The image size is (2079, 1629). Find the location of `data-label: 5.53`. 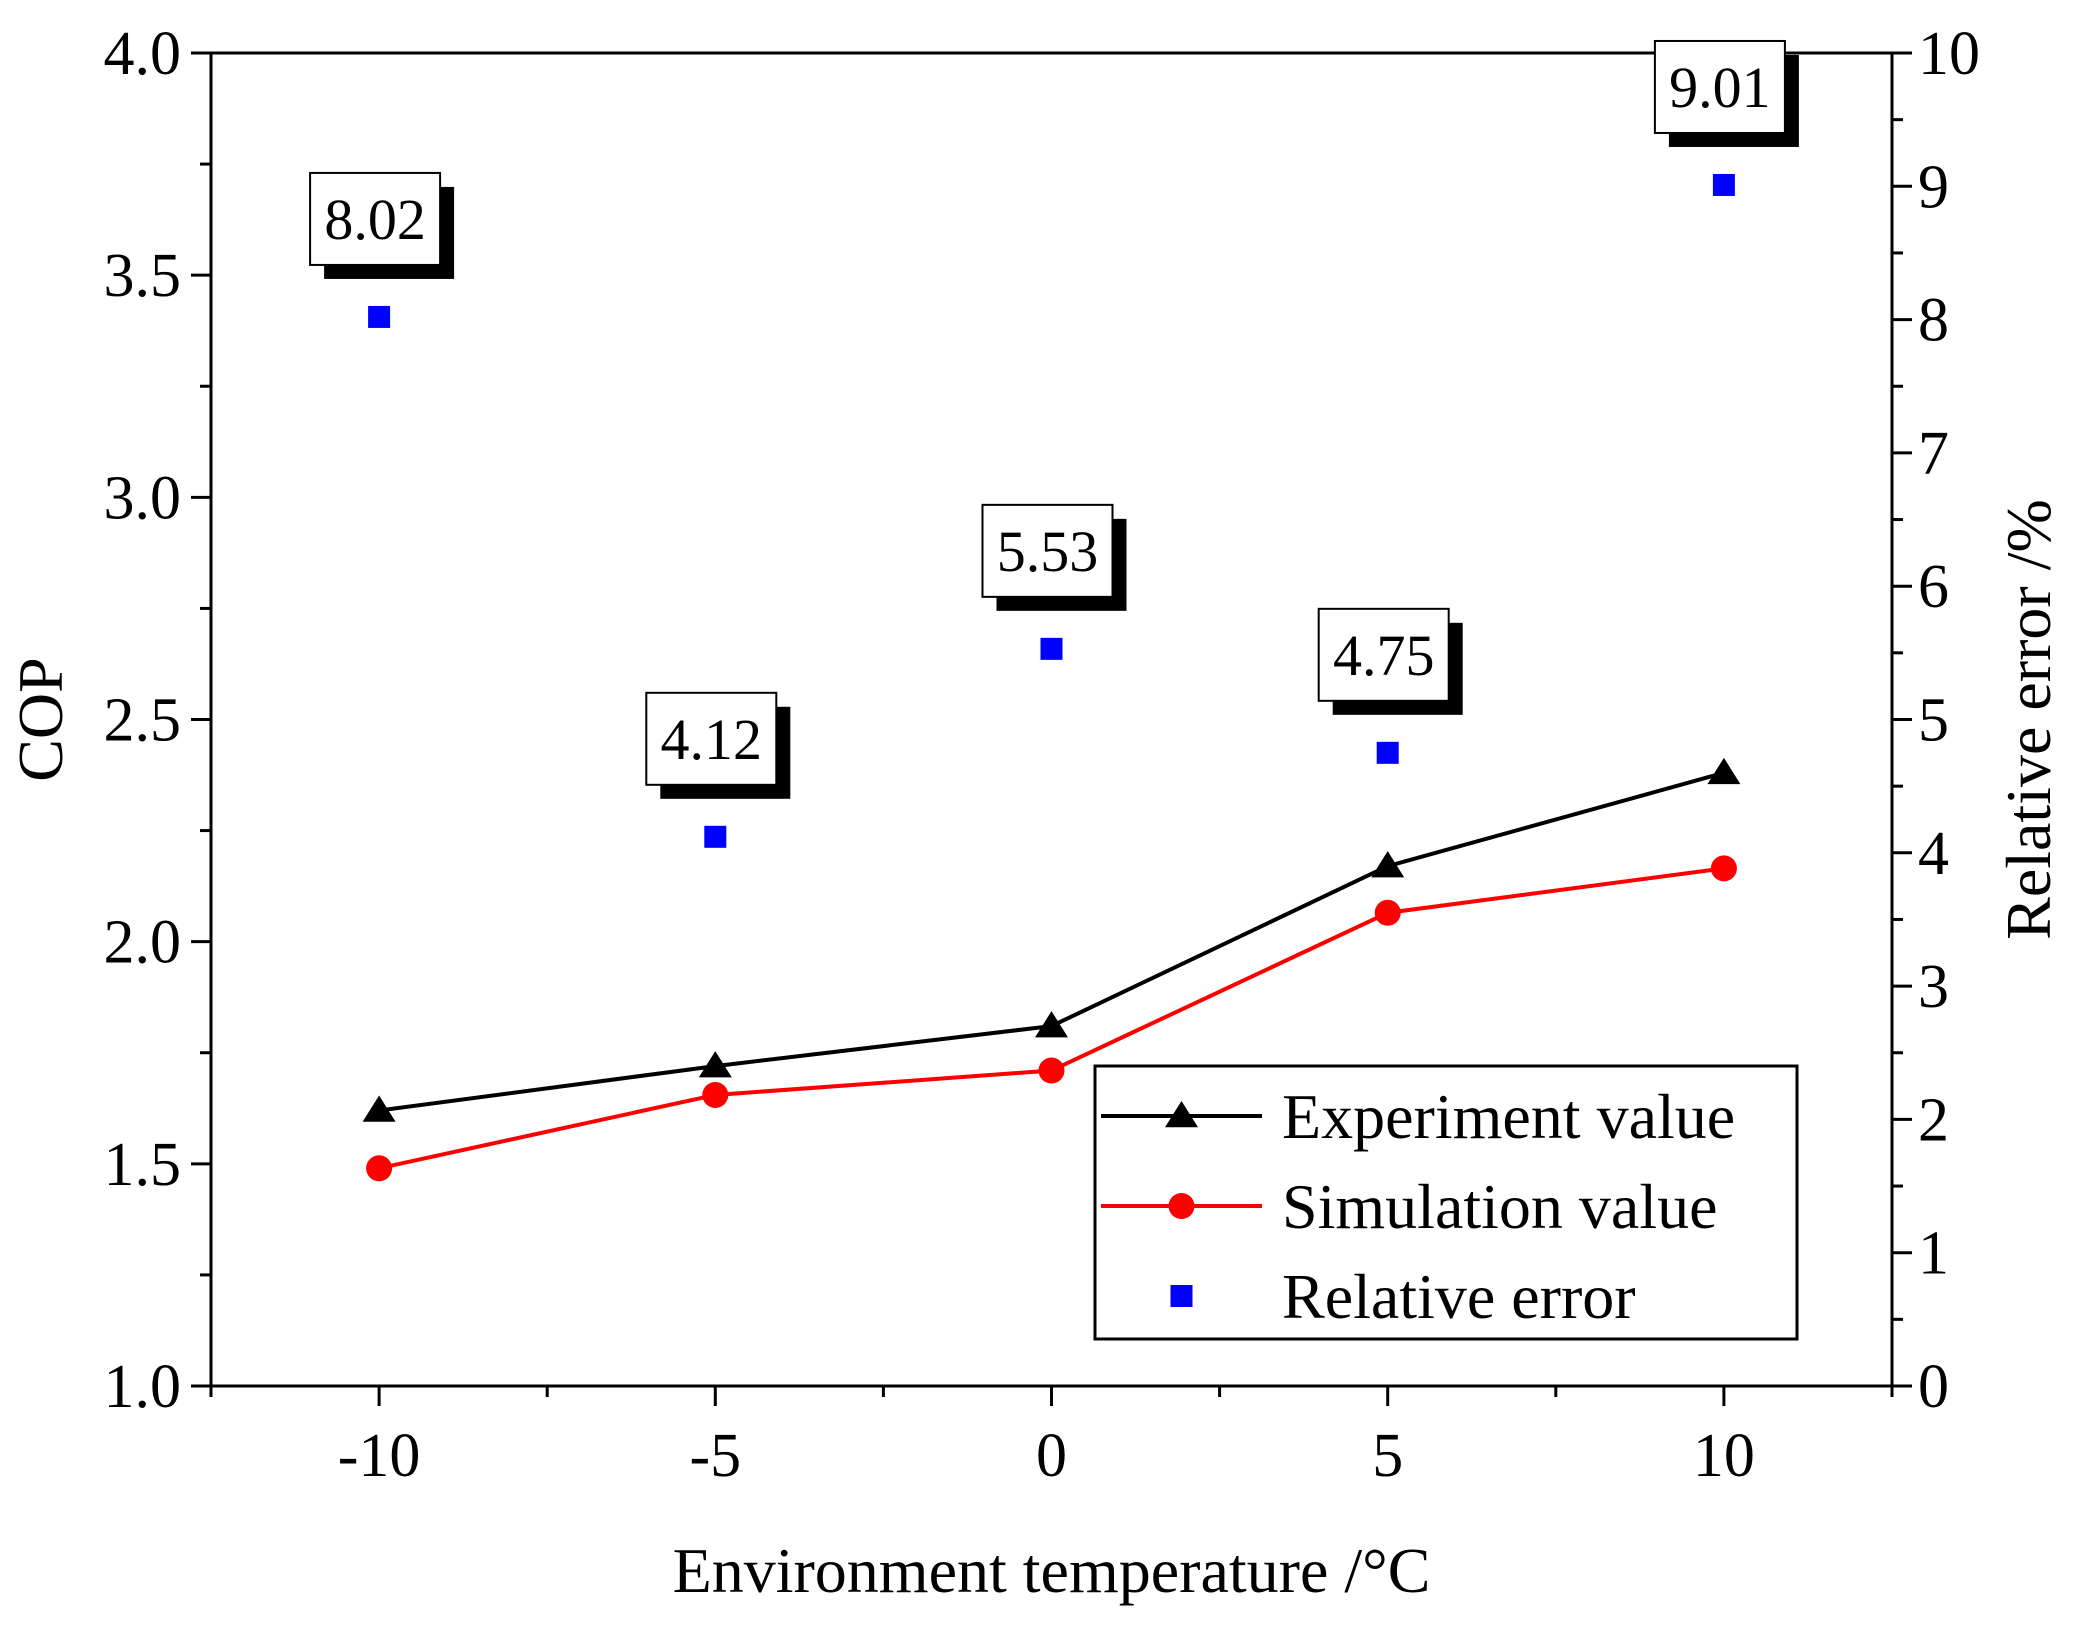

data-label: 5.53 is located at coordinates (1048, 551).